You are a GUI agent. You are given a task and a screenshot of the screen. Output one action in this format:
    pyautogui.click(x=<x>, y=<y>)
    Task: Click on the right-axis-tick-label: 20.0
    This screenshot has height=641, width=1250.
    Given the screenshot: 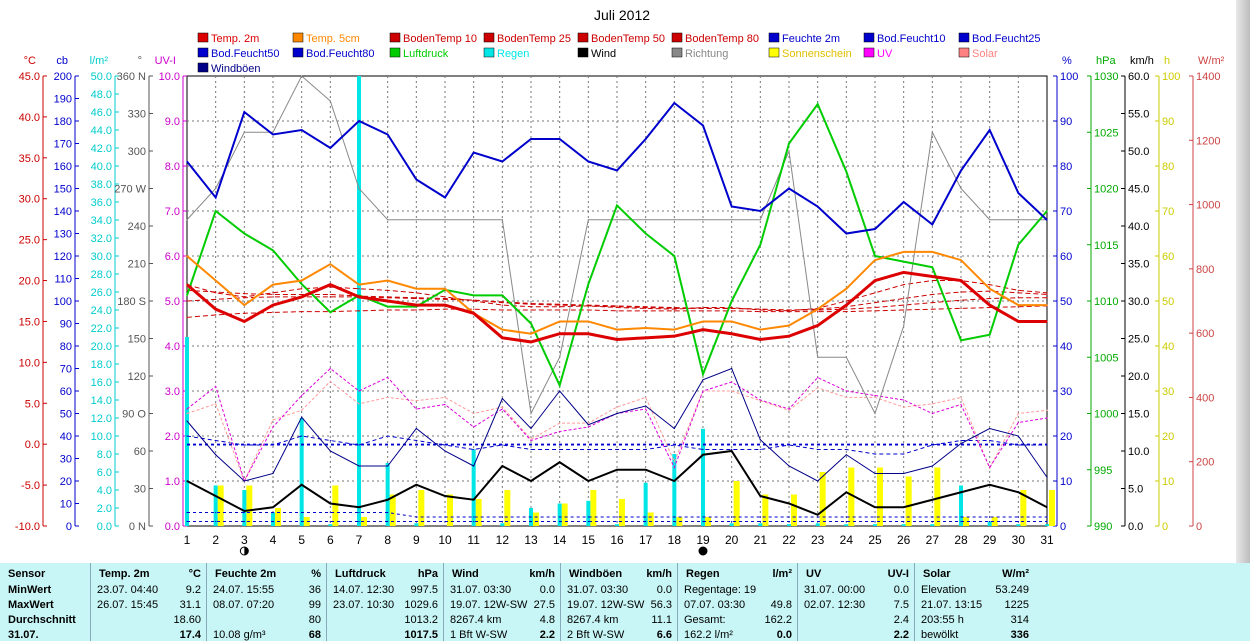 What is the action you would take?
    pyautogui.click(x=1138, y=377)
    